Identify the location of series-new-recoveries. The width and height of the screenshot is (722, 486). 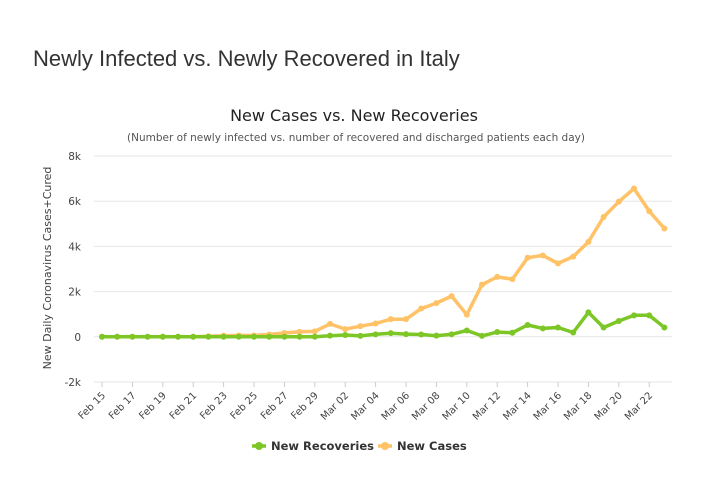
(383, 324).